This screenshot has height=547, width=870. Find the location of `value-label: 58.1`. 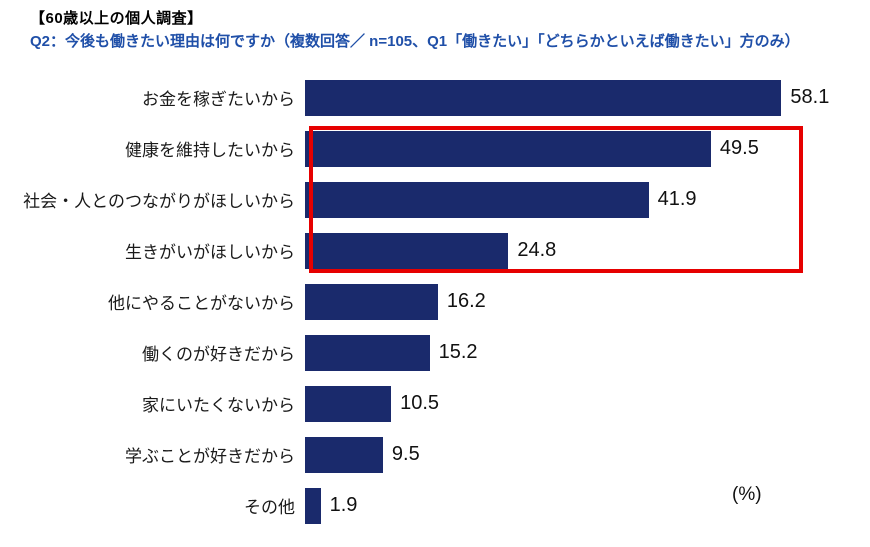

value-label: 58.1 is located at coordinates (810, 97).